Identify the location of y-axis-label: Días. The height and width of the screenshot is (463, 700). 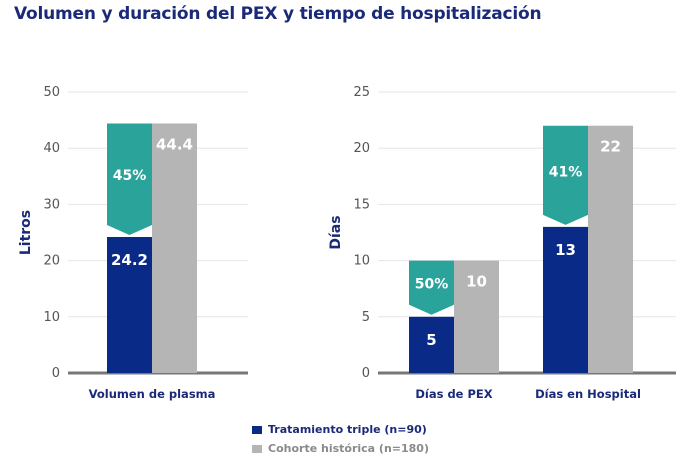
(336, 232).